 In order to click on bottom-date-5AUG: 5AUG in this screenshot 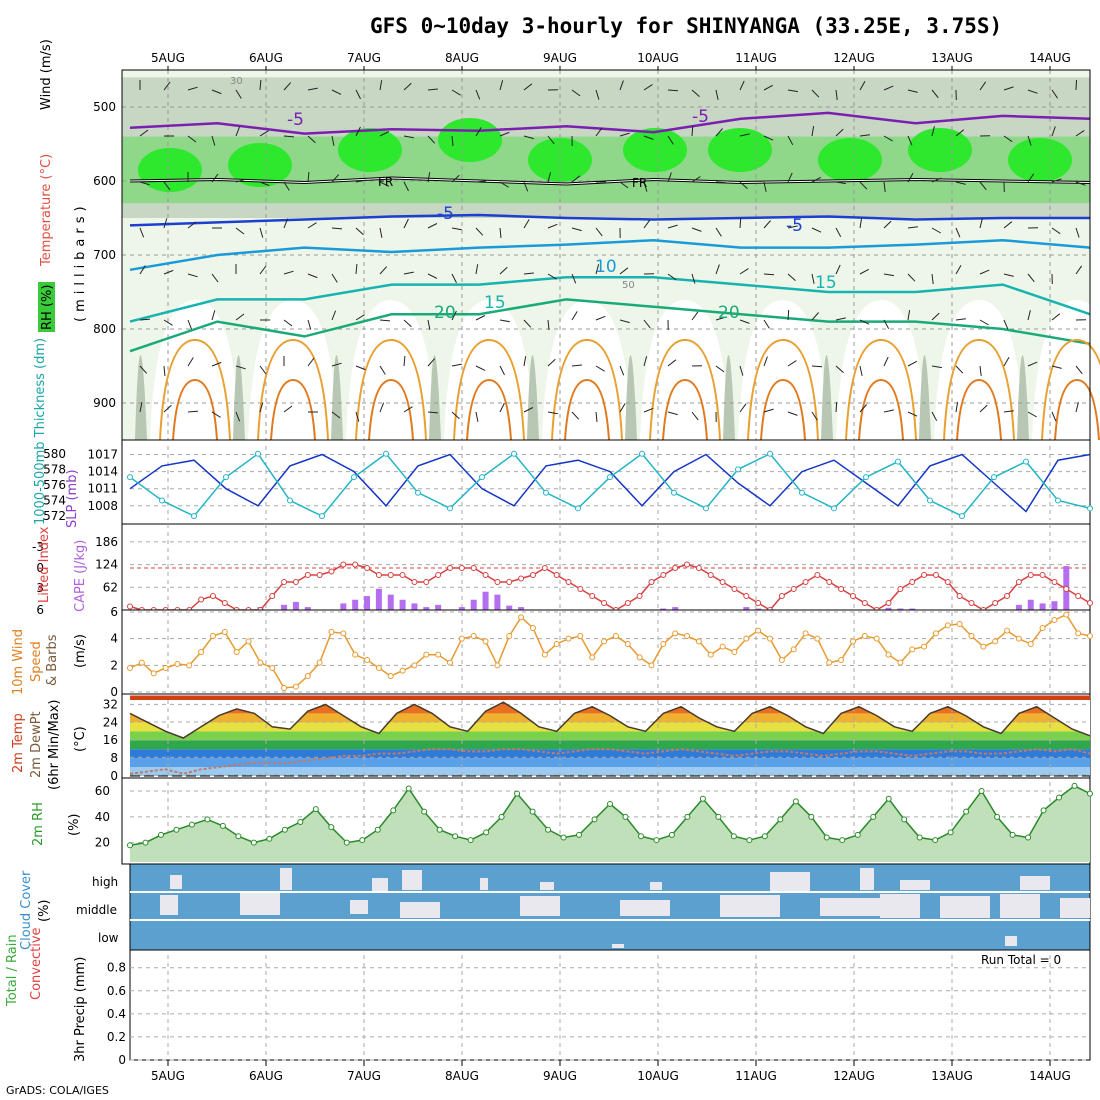, I will do `click(168, 1076)`.